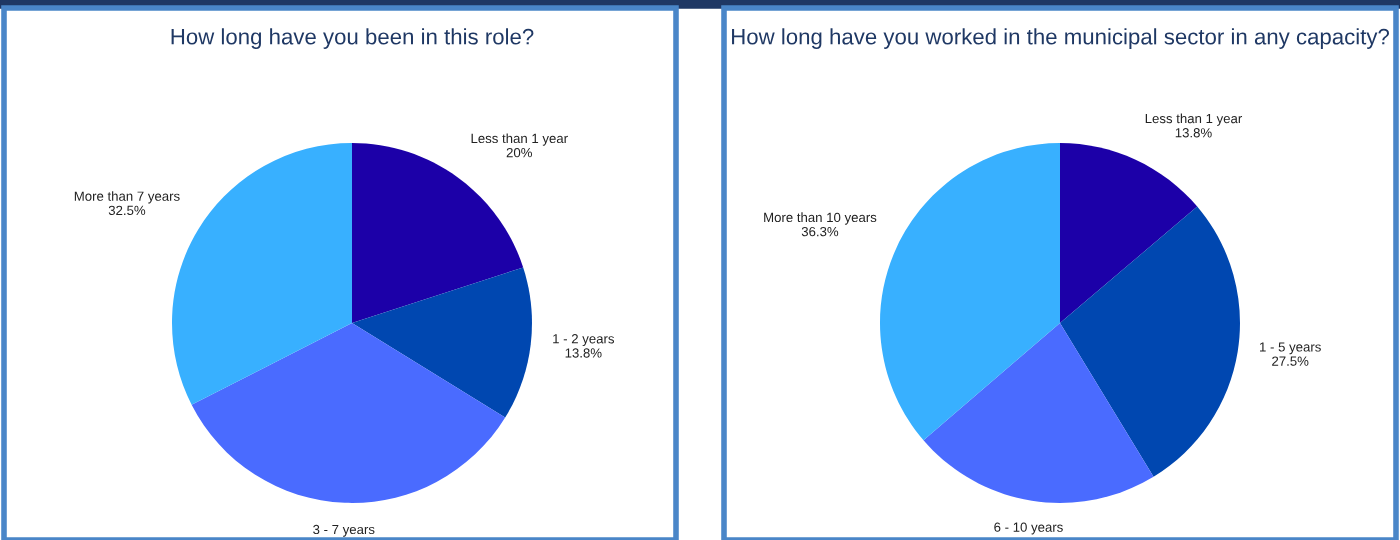 The width and height of the screenshot is (1400, 540). I want to click on slice-label: 1 - 5 years, so click(1290, 348).